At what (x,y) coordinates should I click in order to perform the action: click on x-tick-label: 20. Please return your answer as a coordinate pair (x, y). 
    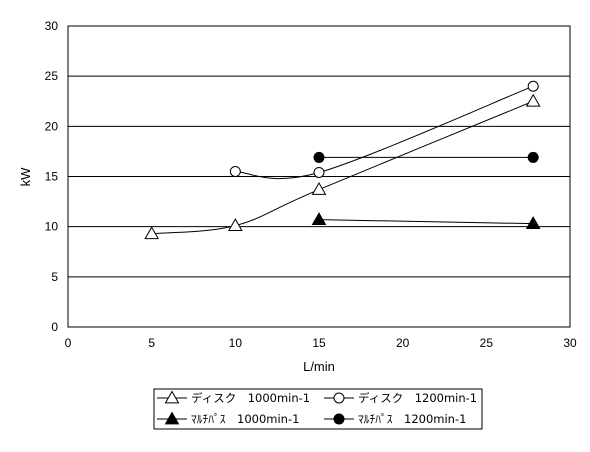
    Looking at the image, I should click on (403, 343).